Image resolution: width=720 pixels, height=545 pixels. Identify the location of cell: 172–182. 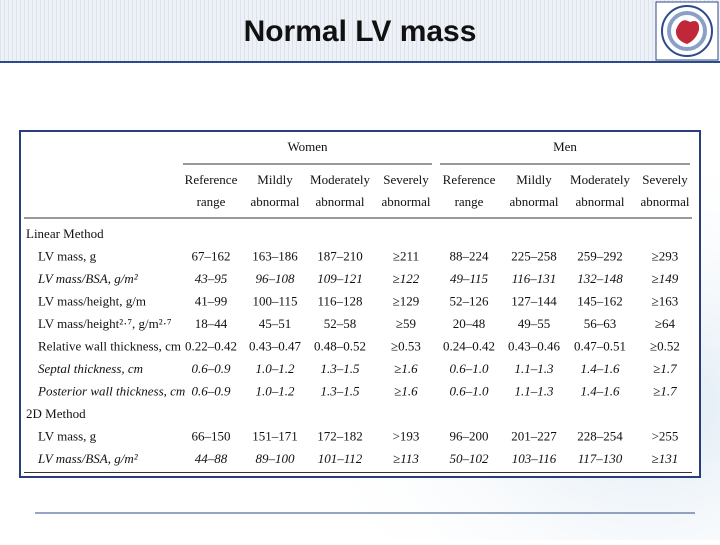
(340, 435).